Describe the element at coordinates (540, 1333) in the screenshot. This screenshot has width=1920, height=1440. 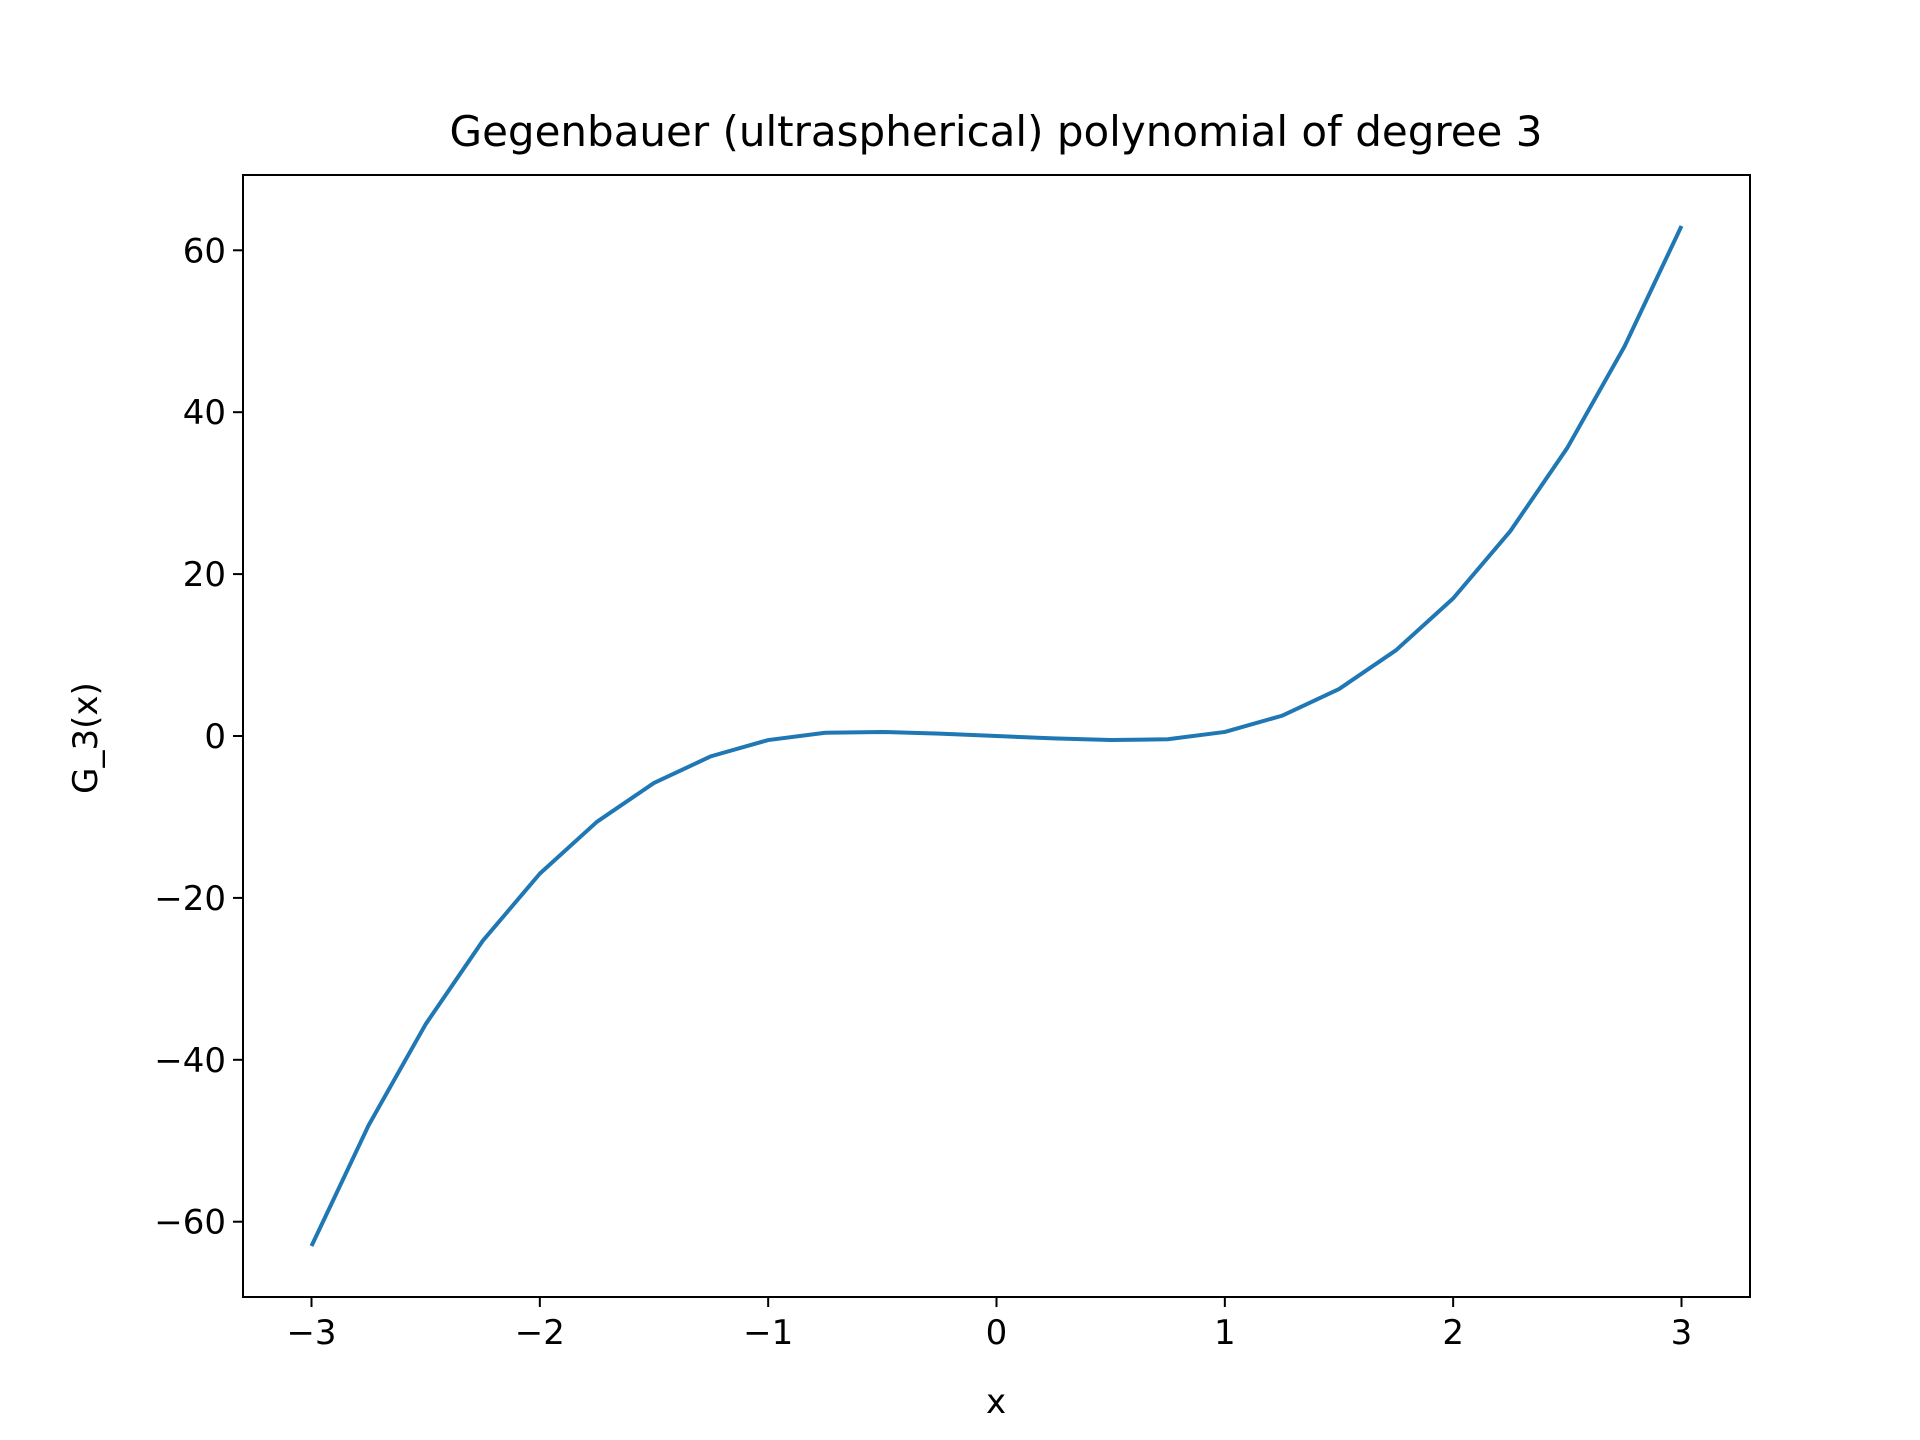
I see `x-tick-label: −2` at that location.